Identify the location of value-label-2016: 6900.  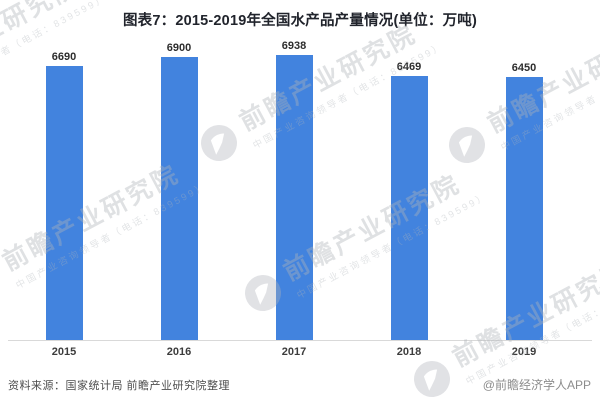
(179, 48).